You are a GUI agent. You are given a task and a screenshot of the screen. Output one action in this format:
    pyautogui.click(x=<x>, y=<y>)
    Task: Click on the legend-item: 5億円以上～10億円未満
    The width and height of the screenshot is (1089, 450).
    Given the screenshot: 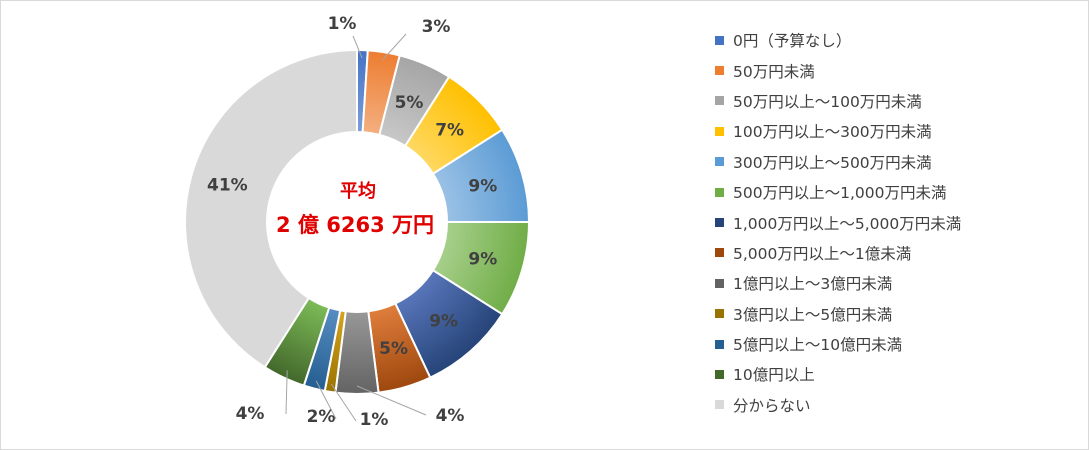 What is the action you would take?
    pyautogui.click(x=900, y=344)
    